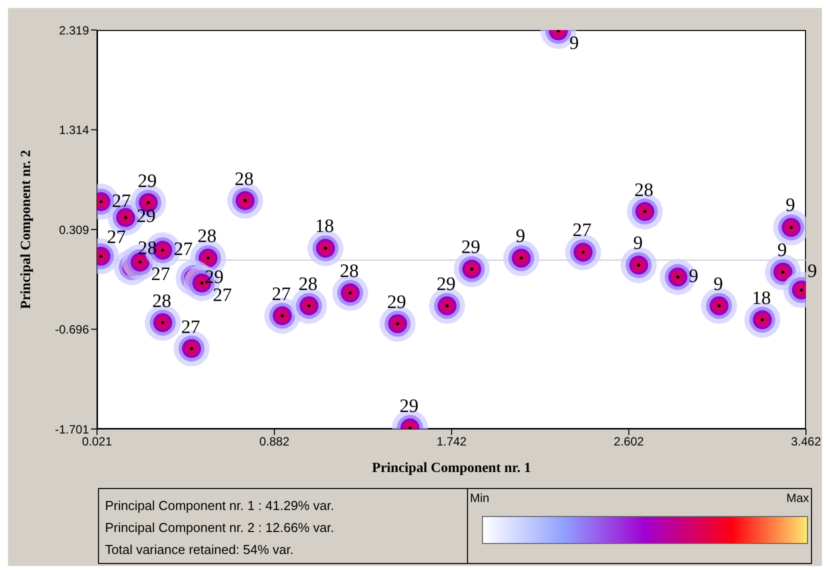 This screenshot has height=574, width=830. What do you see at coordinates (274, 441) in the screenshot?
I see `x-tick-label: 0.882` at bounding box center [274, 441].